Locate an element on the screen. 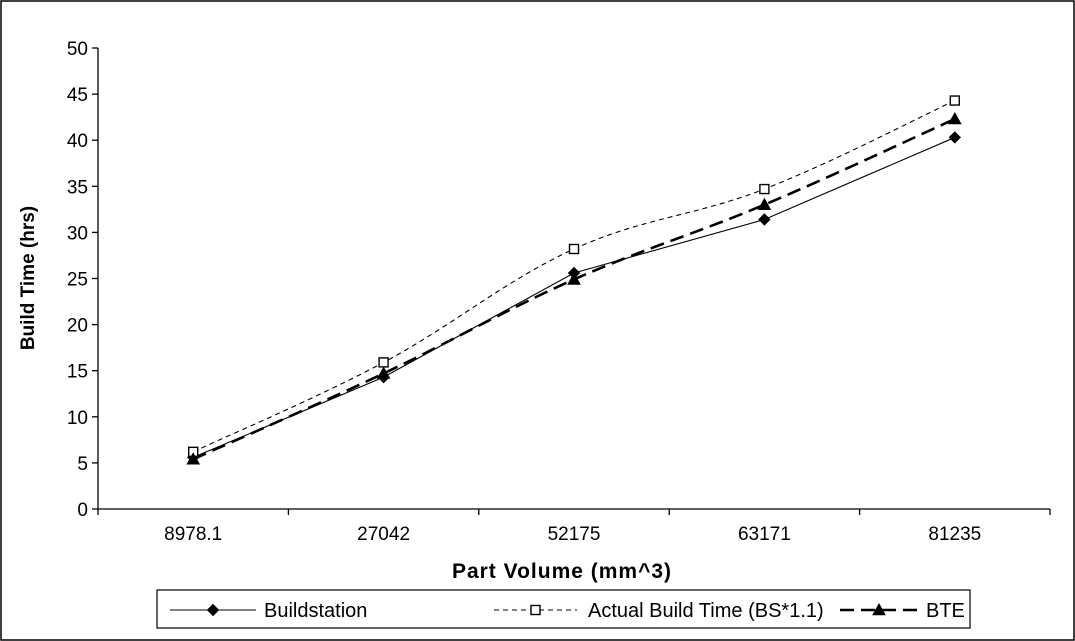  legend-box is located at coordinates (563, 609).